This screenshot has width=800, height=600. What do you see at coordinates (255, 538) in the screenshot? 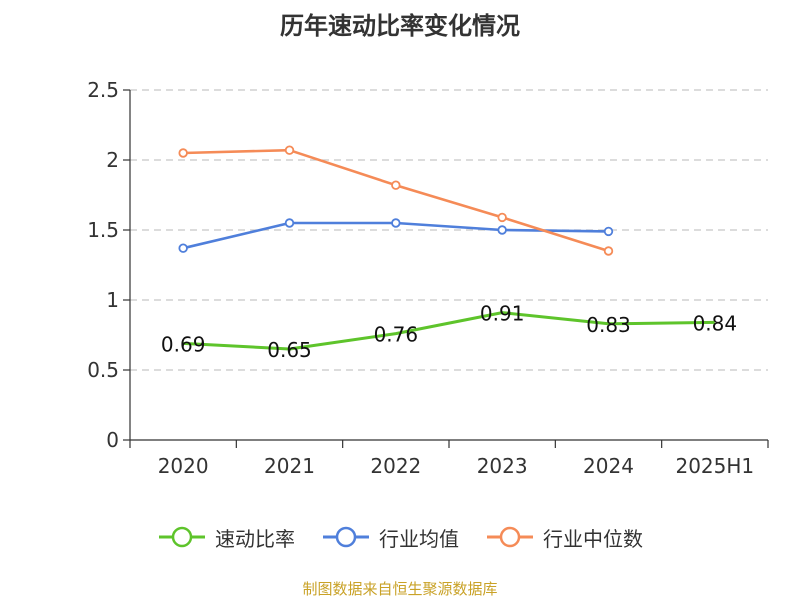
I see `legend-label: 速动比率` at bounding box center [255, 538].